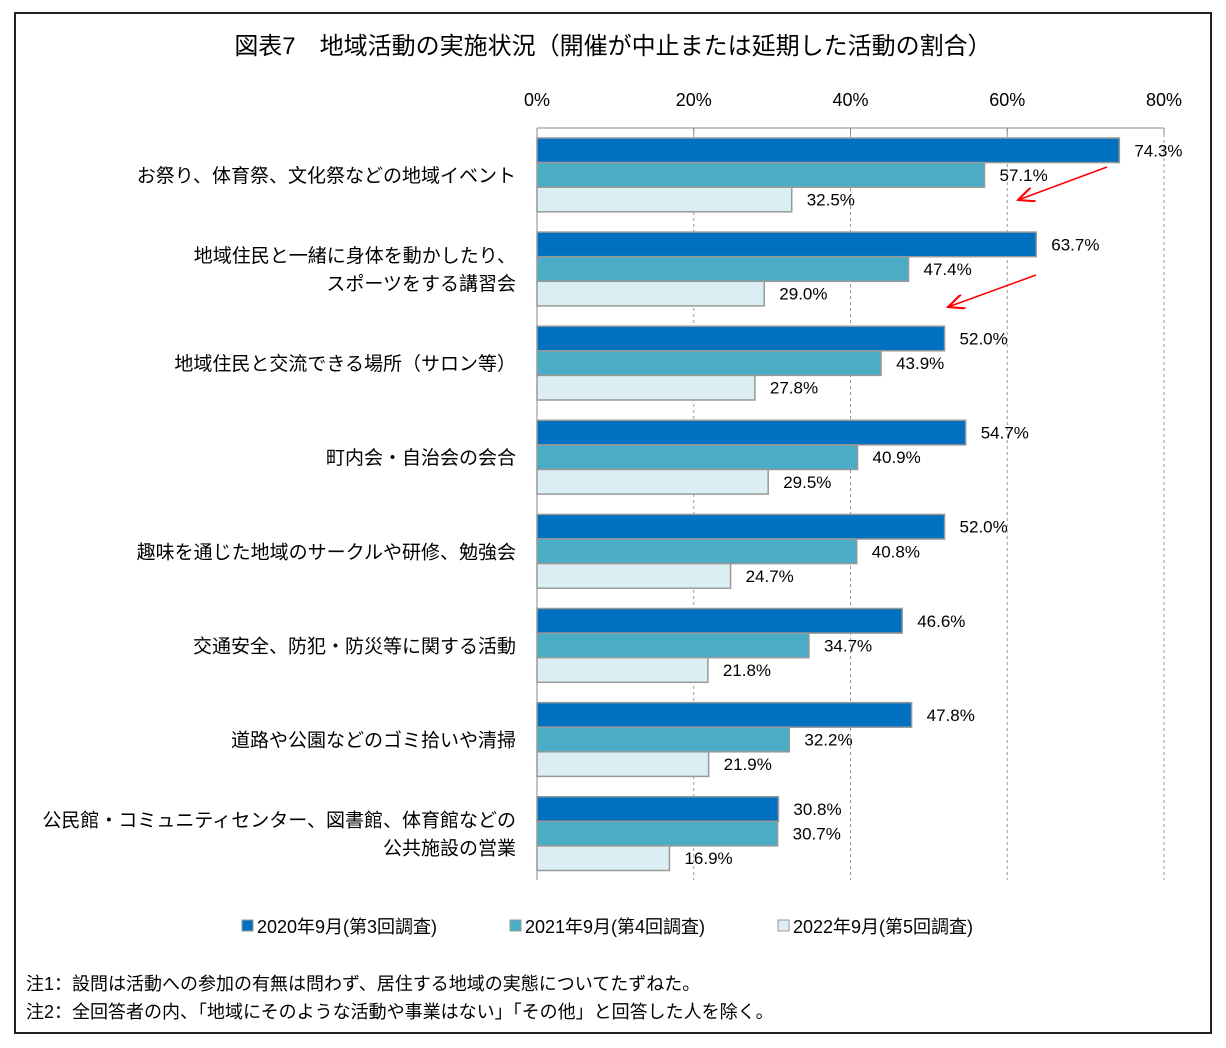 This screenshot has height=1048, width=1226. Describe the element at coordinates (920, 363) in the screenshot. I see `data-label: 43.9%` at that location.